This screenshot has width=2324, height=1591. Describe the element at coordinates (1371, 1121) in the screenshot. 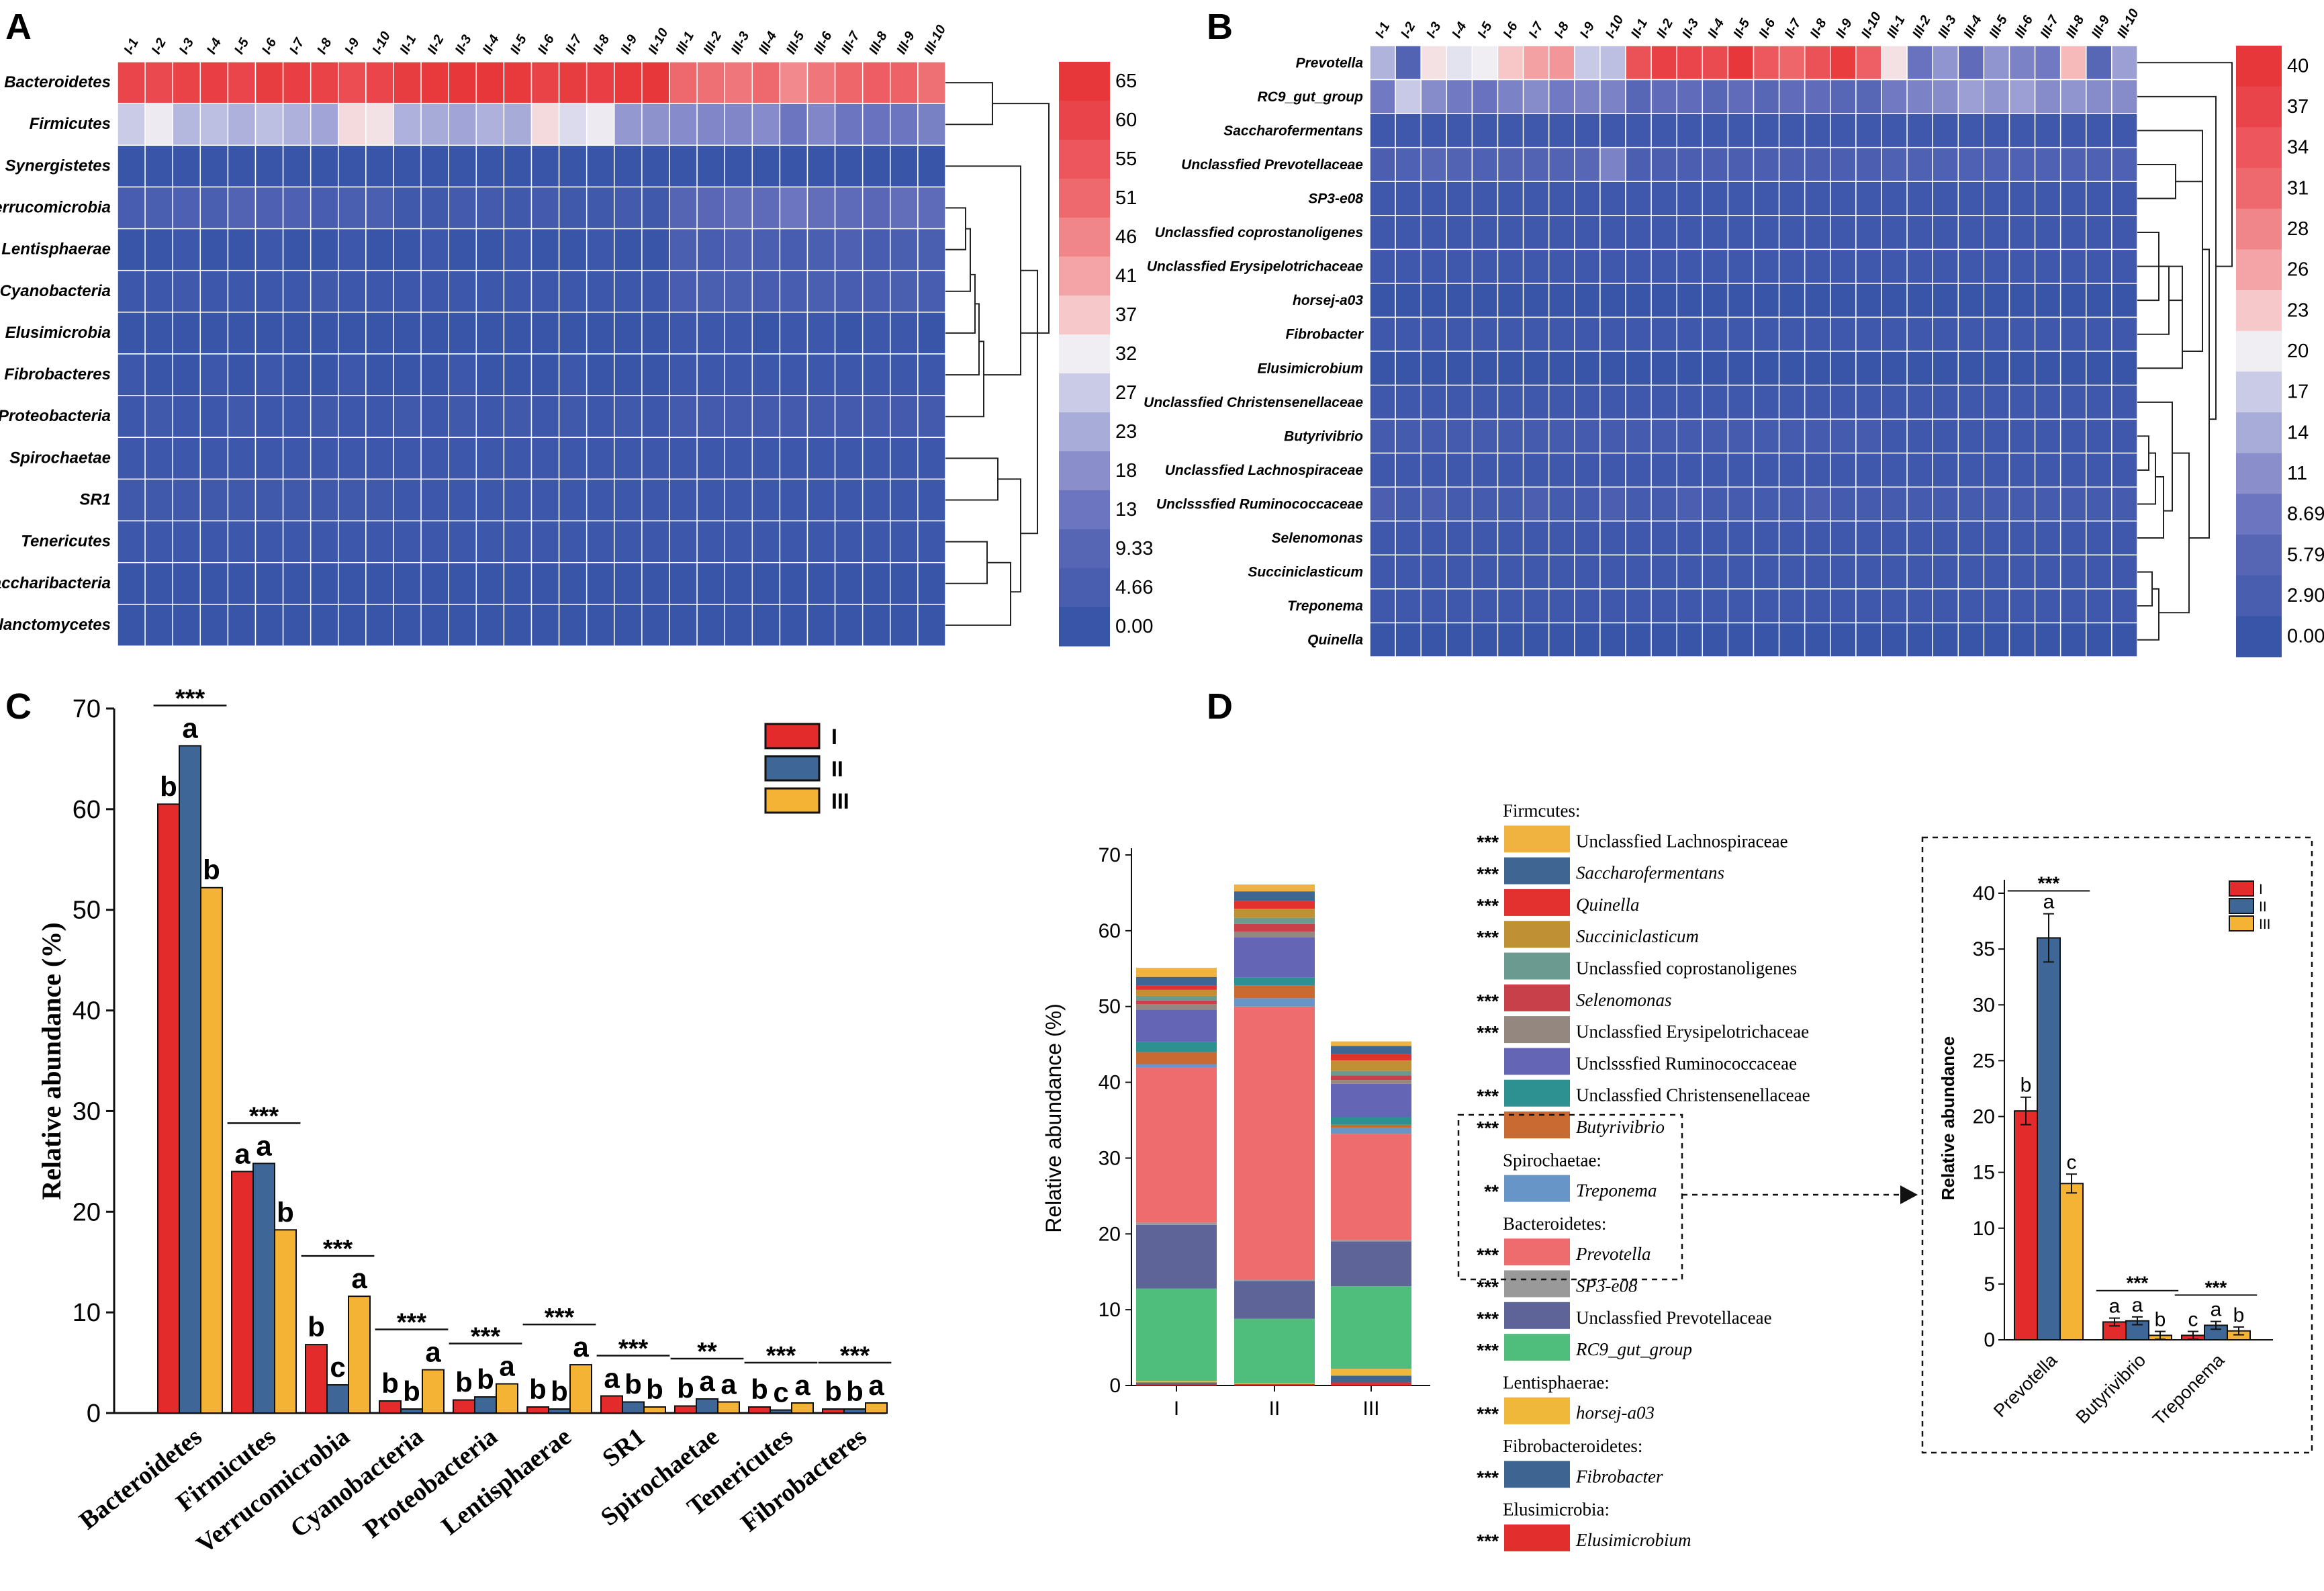

I see `stack-segment-iii-unclassfied-christensenellaceae` at that location.